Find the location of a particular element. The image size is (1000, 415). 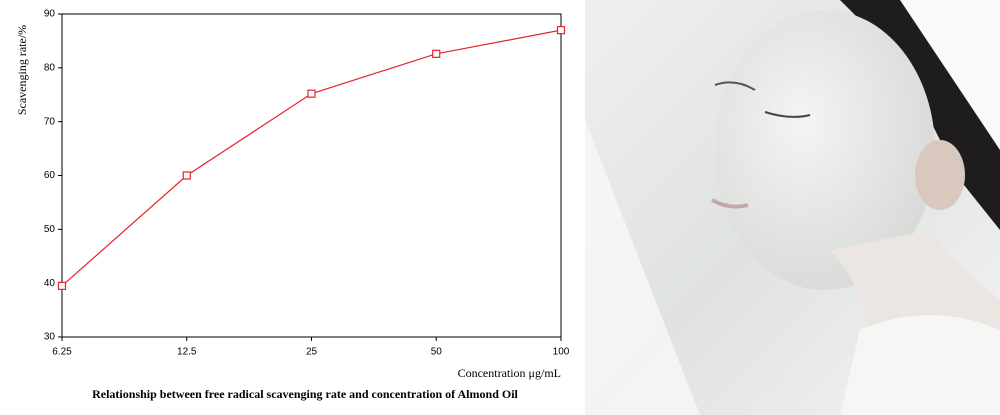

y-tick-label: 30 is located at coordinates (50, 337).